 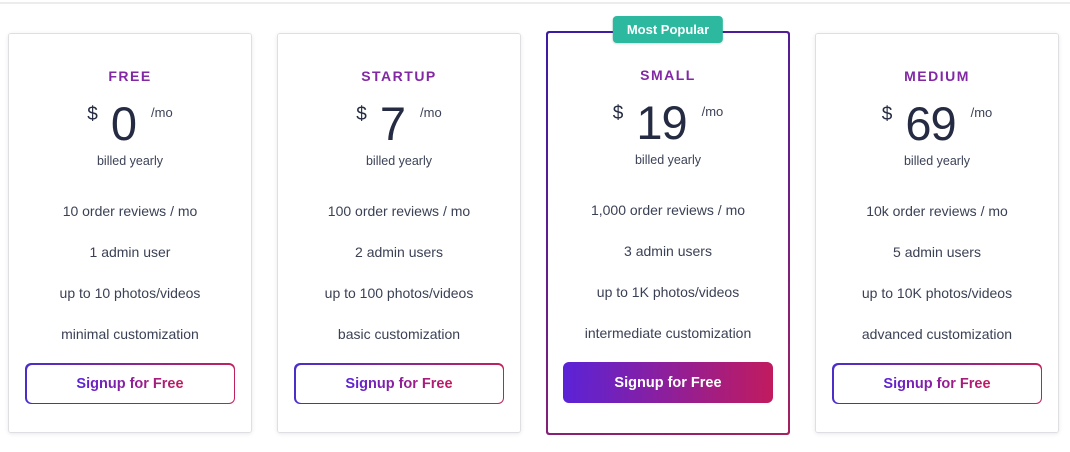 I want to click on plan-name: SMALL, so click(x=668, y=75).